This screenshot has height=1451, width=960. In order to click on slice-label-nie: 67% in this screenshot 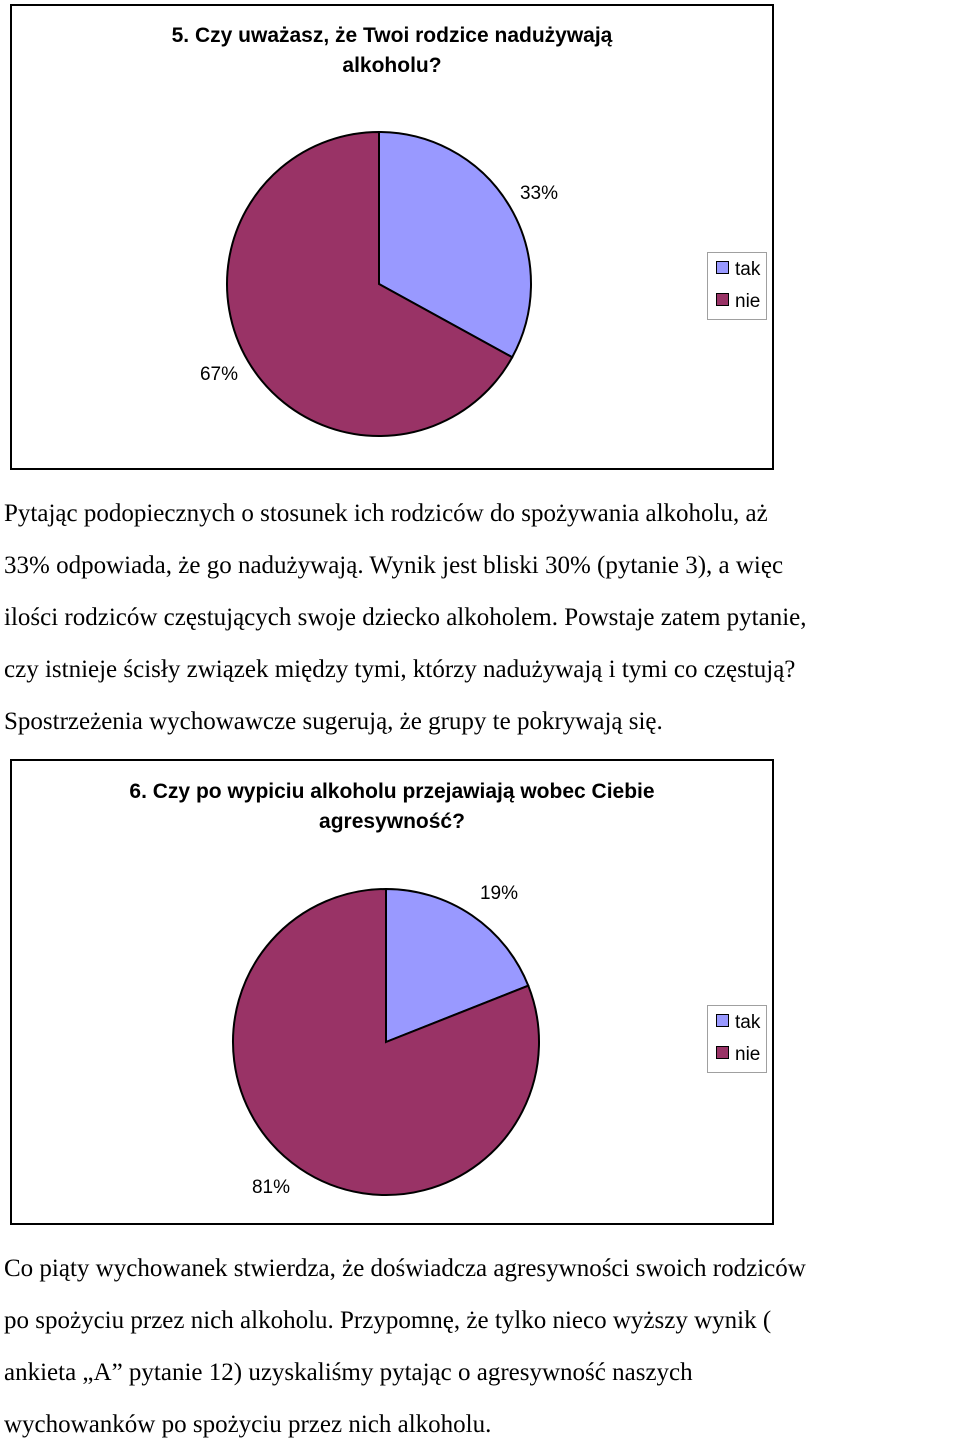, I will do `click(219, 374)`.